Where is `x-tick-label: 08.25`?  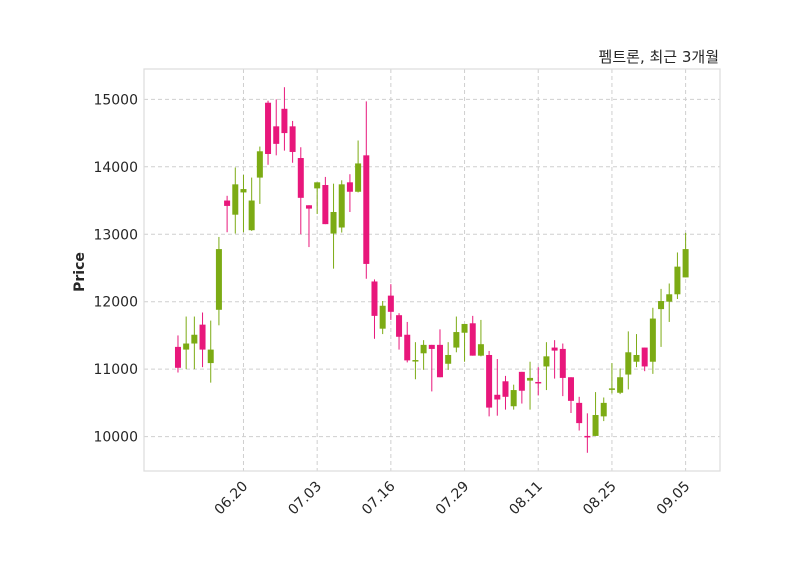
x-tick-label: 08.25 is located at coordinates (600, 499).